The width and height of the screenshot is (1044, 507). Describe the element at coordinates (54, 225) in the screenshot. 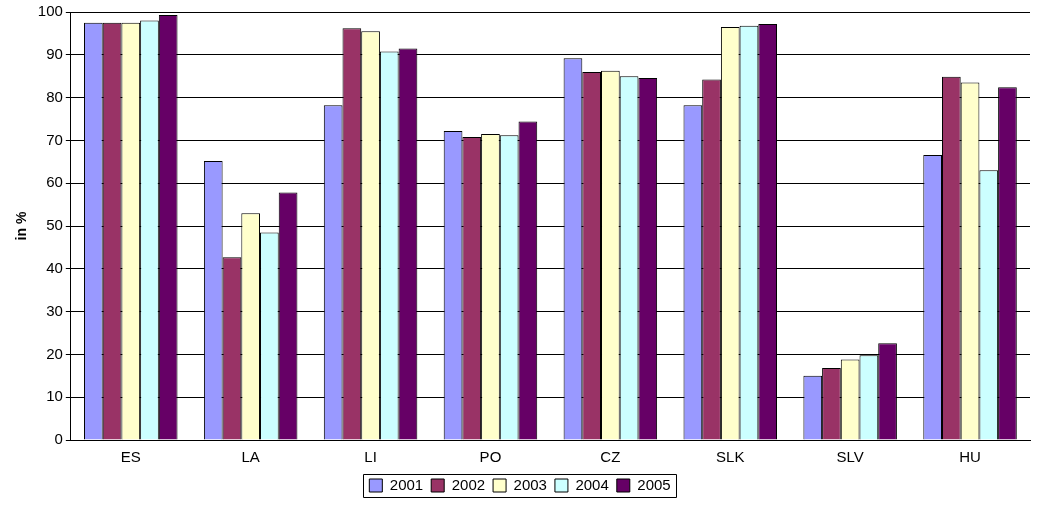

I see `y-tick-label: 50` at that location.